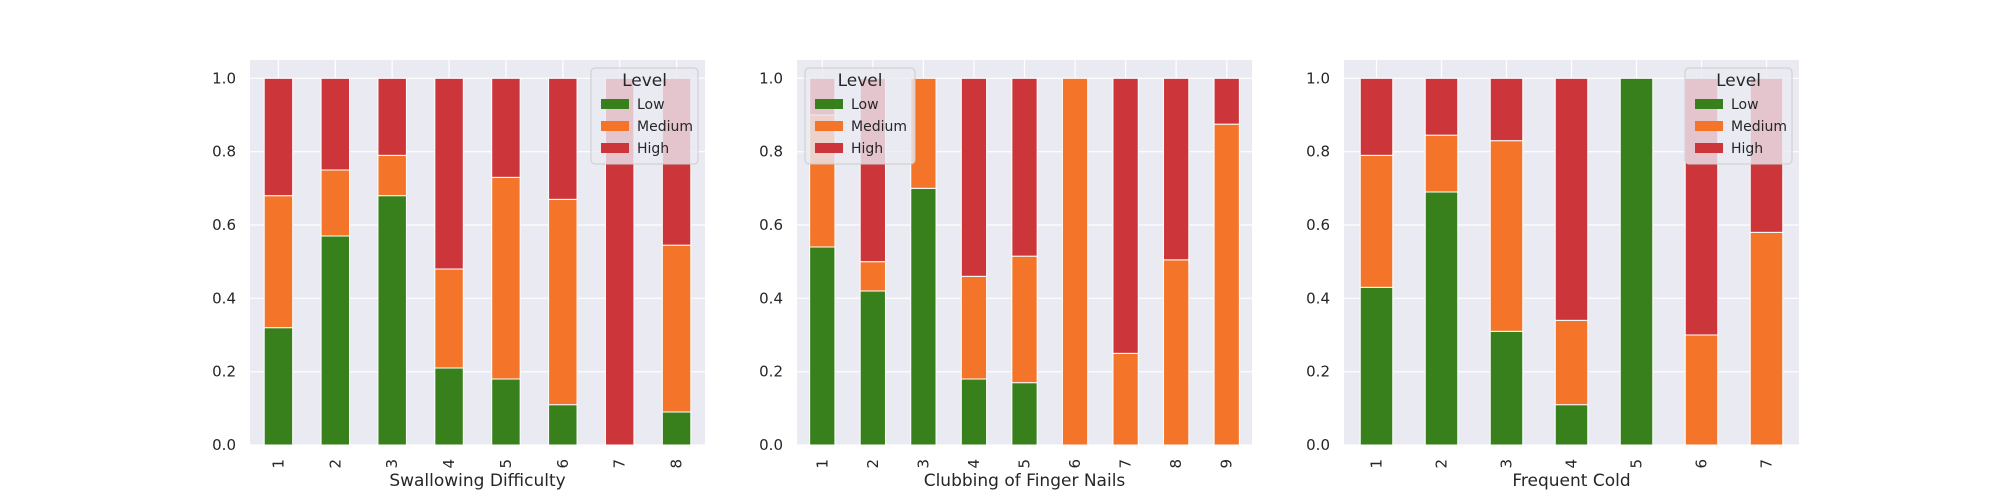 The image size is (2000, 500). I want to click on x-tick-label: 9, so click(1227, 464).